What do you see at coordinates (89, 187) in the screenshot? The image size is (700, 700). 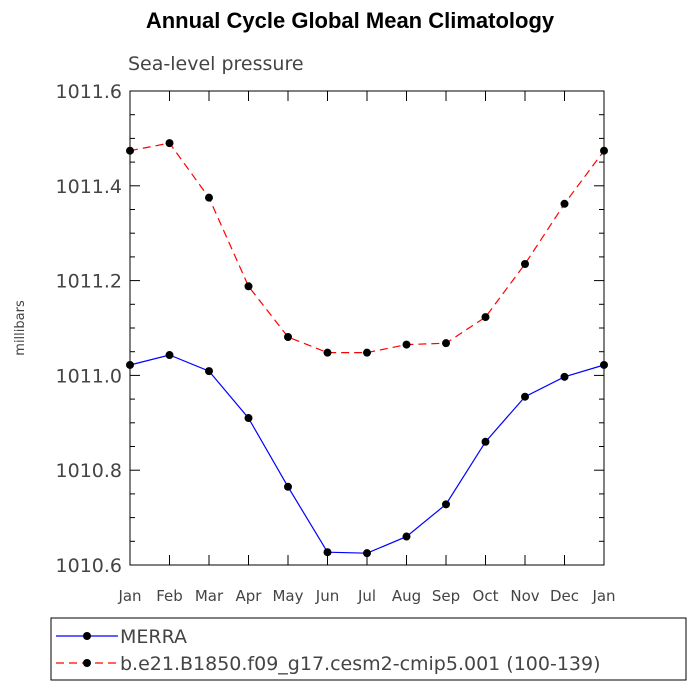 I see `y-tick-label: 1011.4` at bounding box center [89, 187].